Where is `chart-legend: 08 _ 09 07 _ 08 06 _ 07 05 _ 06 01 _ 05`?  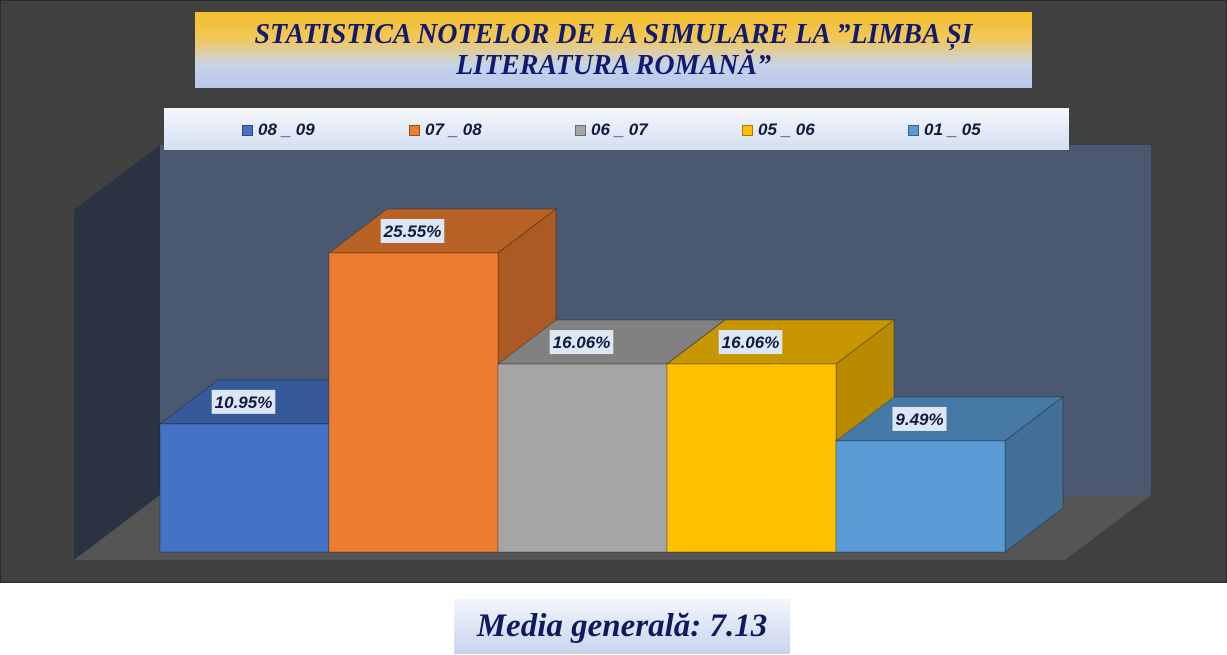
chart-legend: 08 _ 09 07 _ 08 06 _ 07 05 _ 06 01 _ 05 is located at coordinates (616, 129).